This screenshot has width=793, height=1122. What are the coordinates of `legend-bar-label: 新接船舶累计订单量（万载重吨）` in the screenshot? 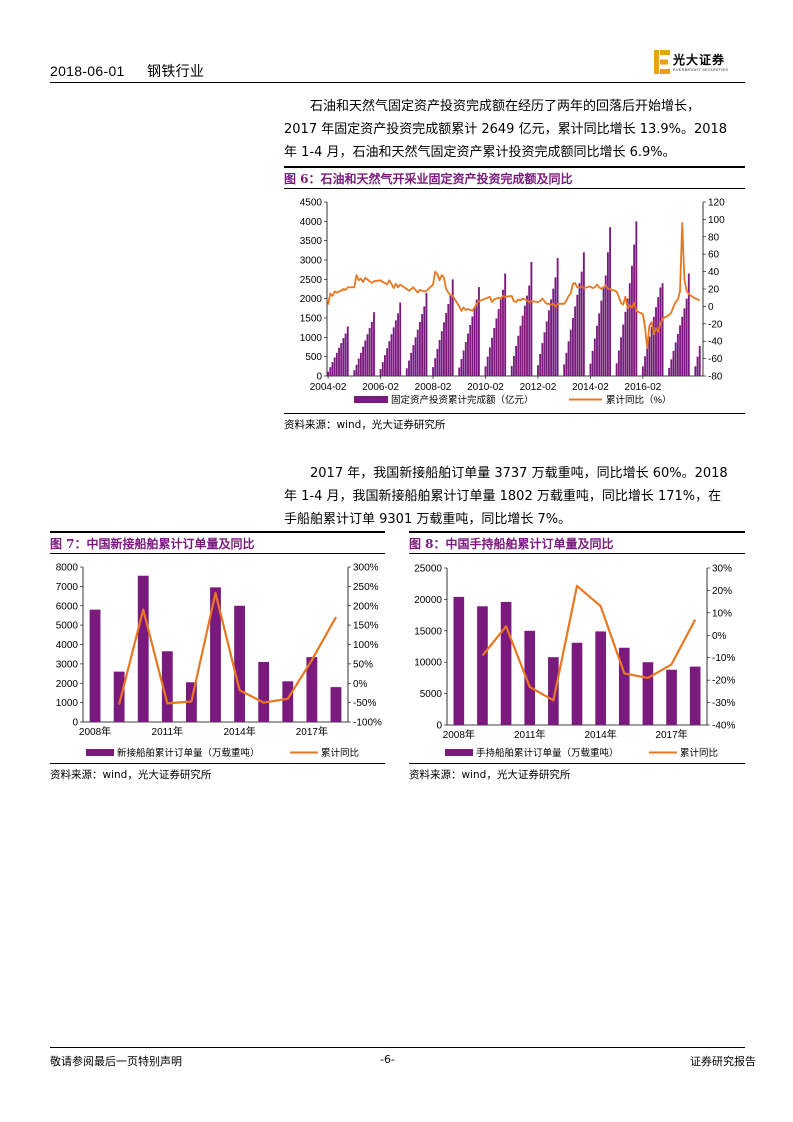 It's located at (188, 753).